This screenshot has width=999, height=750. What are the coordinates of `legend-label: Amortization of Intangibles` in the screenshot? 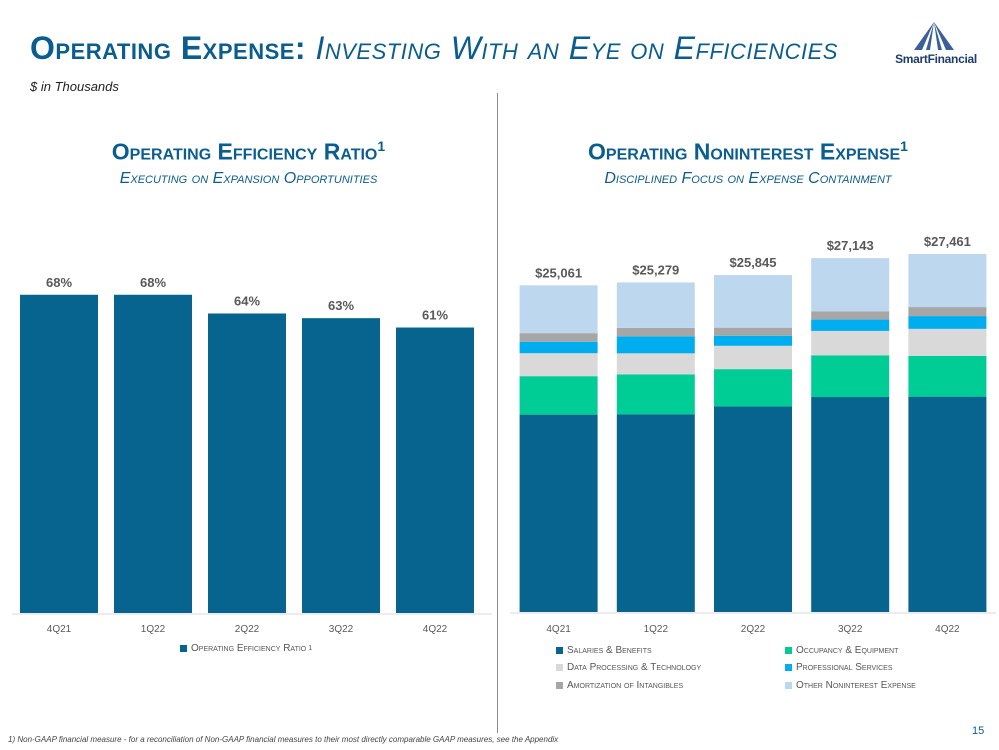 It's located at (625, 685).